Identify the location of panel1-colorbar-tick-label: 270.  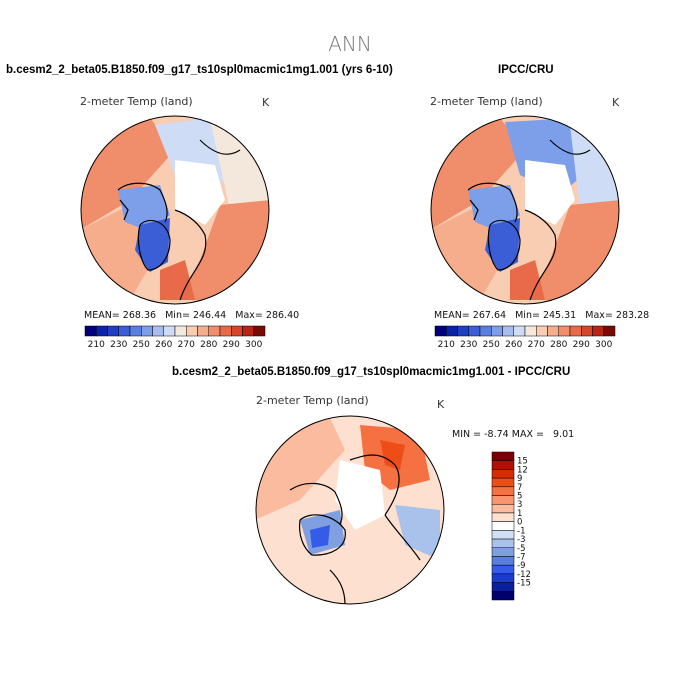
(186, 345).